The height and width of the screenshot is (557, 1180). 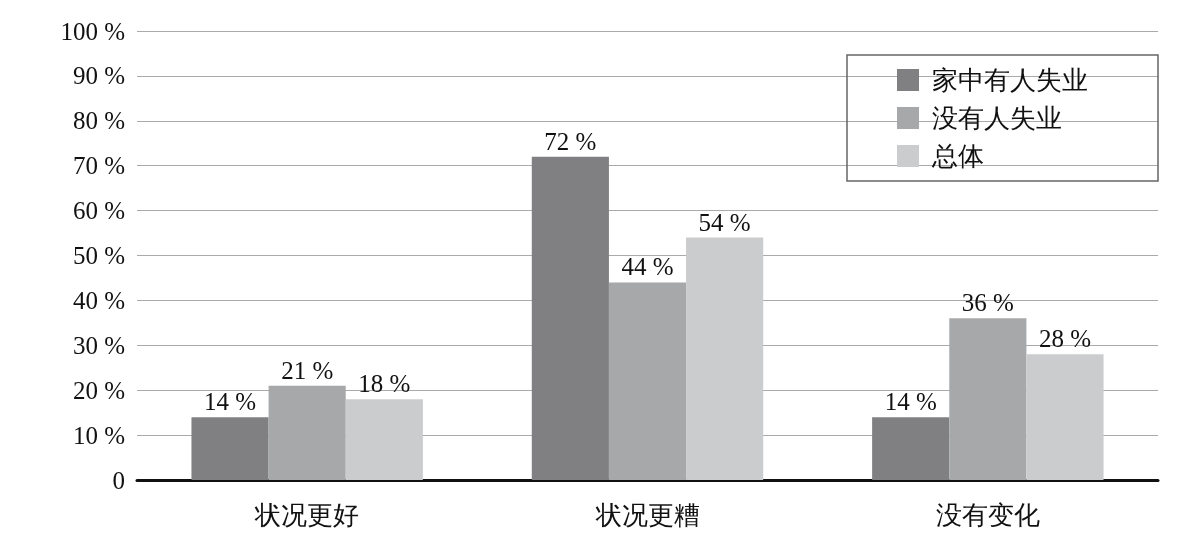 What do you see at coordinates (647, 267) in the screenshot?
I see `data-label: 44 %` at bounding box center [647, 267].